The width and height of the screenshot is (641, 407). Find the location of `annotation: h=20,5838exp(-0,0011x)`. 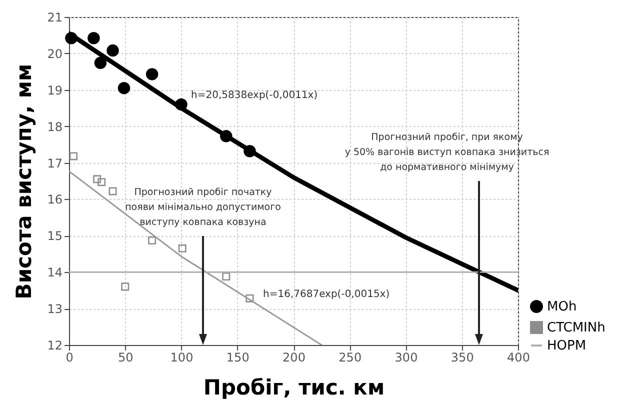

annotation: h=20,5838exp(-0,0011x) is located at coordinates (254, 95).